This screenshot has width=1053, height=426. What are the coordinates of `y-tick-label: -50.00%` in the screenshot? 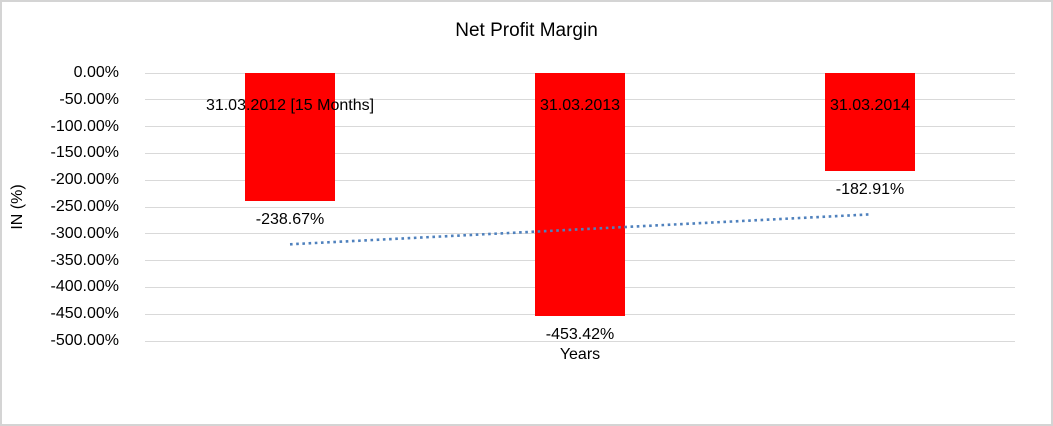 It's located at (89, 99).